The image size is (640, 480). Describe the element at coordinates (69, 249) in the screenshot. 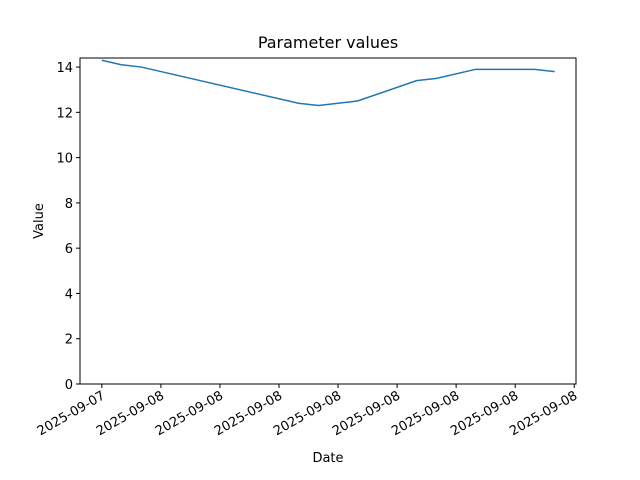

I see `y-tick-label: 6` at that location.